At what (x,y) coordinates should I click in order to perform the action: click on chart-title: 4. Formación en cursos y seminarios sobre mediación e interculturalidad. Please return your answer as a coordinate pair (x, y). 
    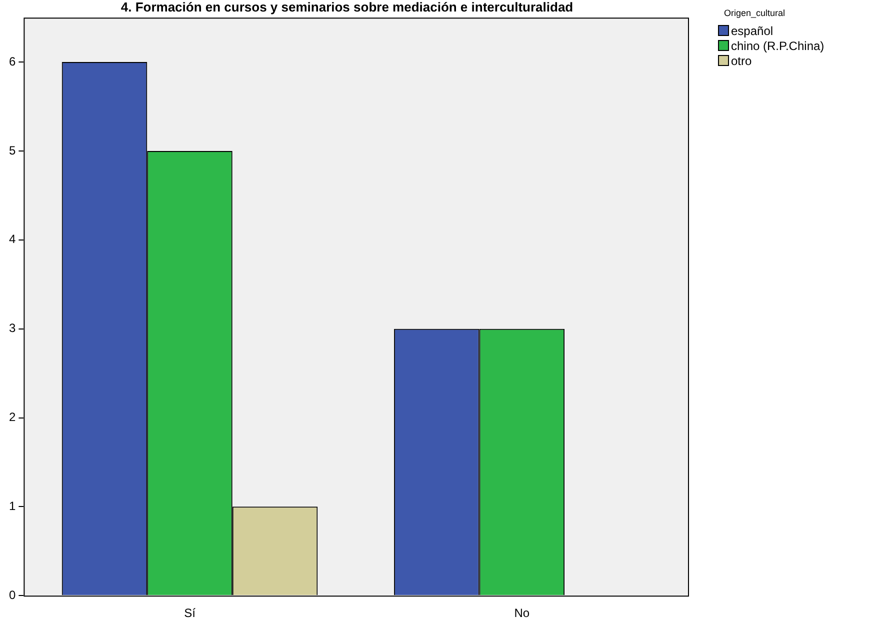
    Looking at the image, I should click on (347, 7).